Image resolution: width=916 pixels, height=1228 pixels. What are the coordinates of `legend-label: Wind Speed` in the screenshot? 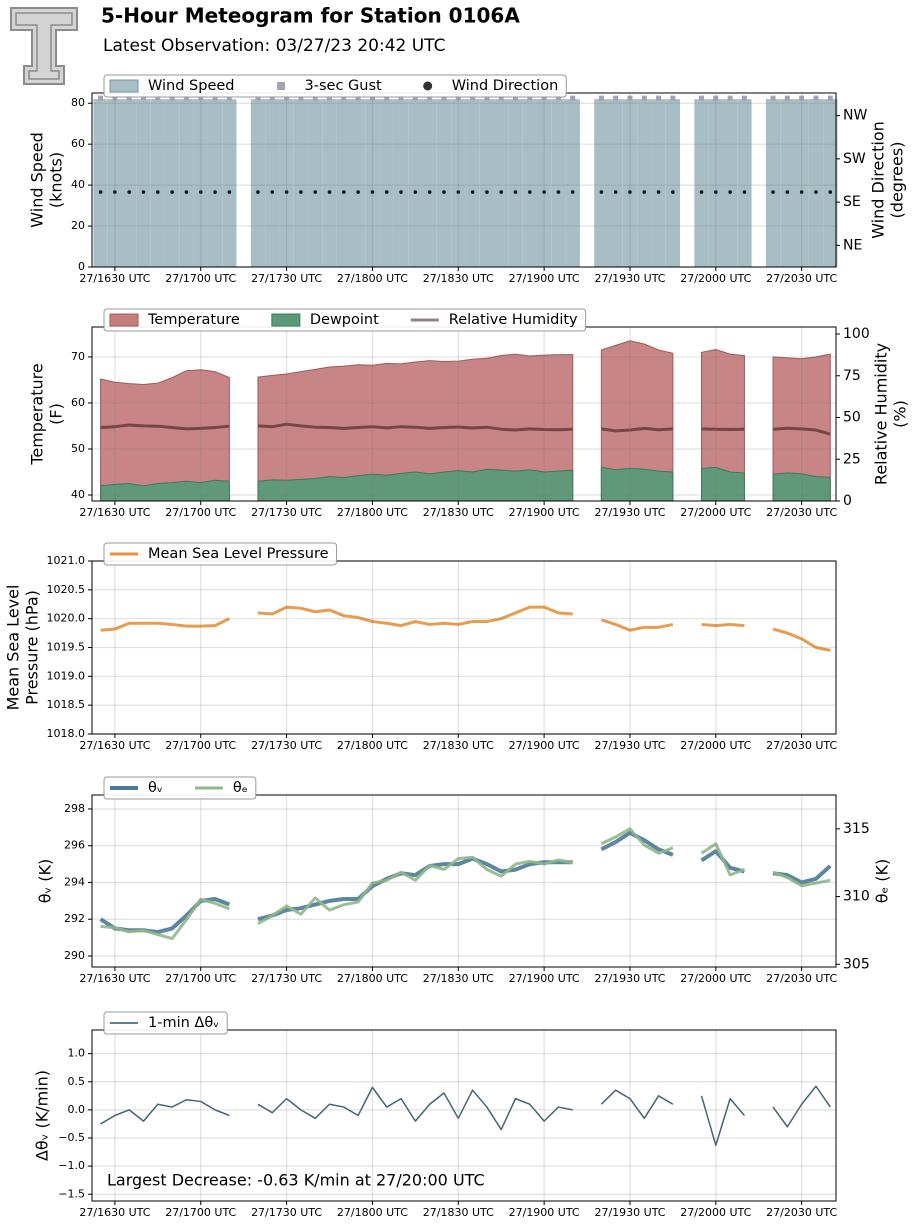 It's located at (191, 86).